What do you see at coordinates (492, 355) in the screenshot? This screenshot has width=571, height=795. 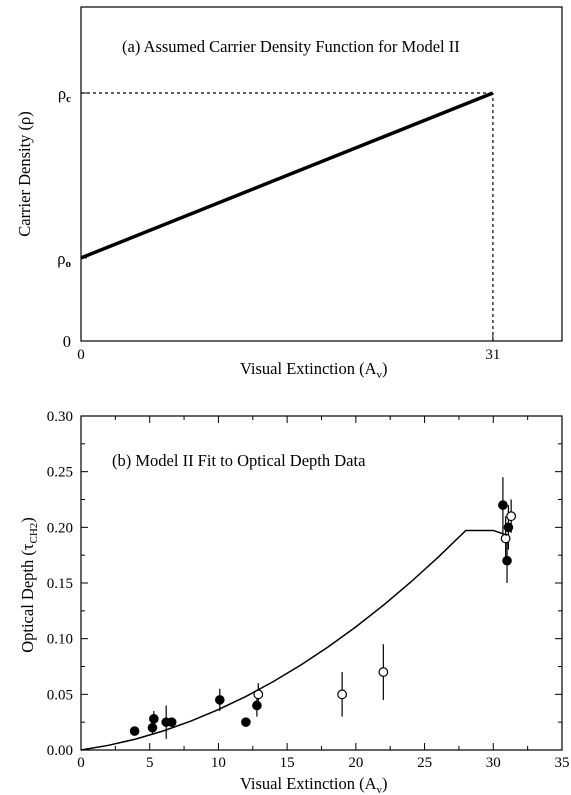 I see `panel-a-x-tick-label: 31` at bounding box center [492, 355].